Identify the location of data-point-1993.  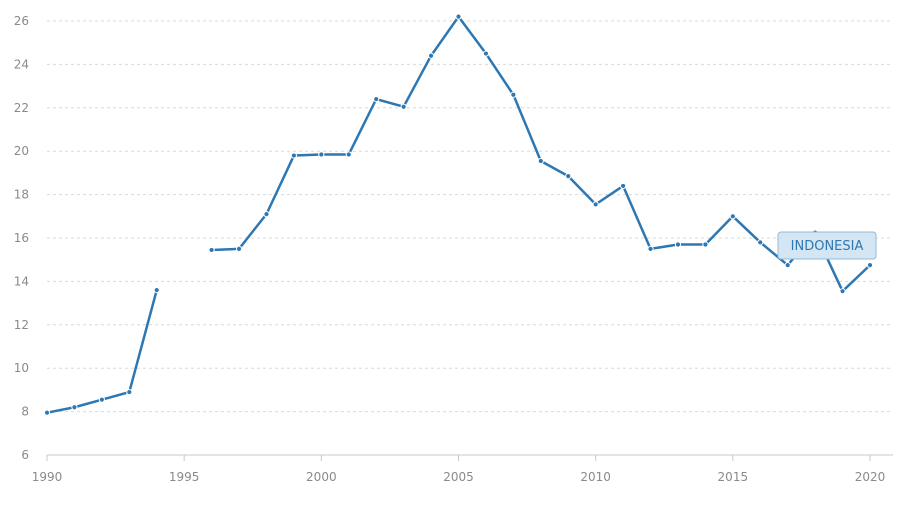
(129, 392).